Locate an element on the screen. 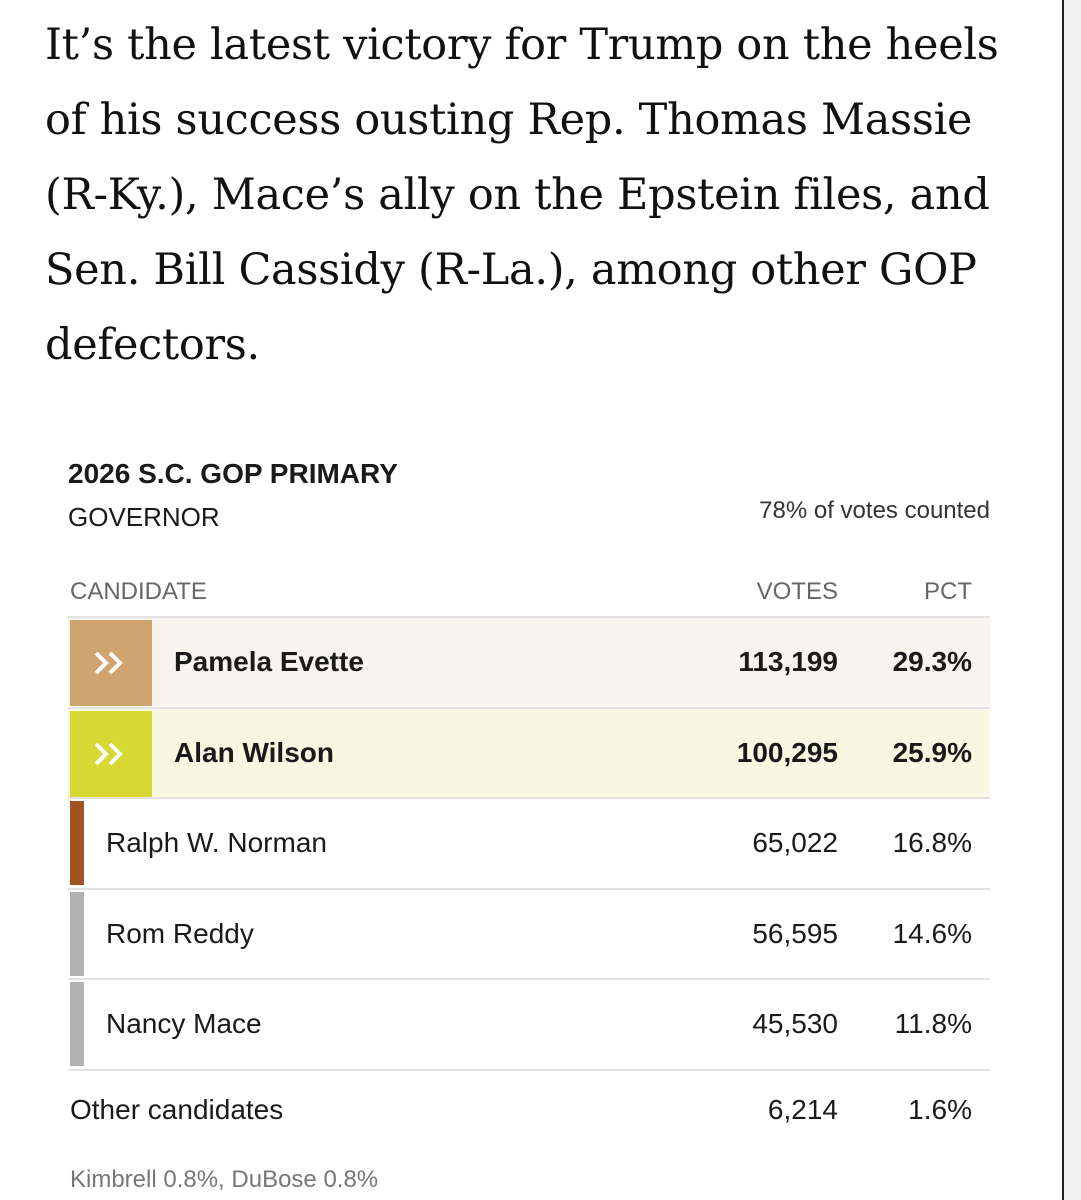  candidate-name: Pamela Evette is located at coordinates (269, 661).